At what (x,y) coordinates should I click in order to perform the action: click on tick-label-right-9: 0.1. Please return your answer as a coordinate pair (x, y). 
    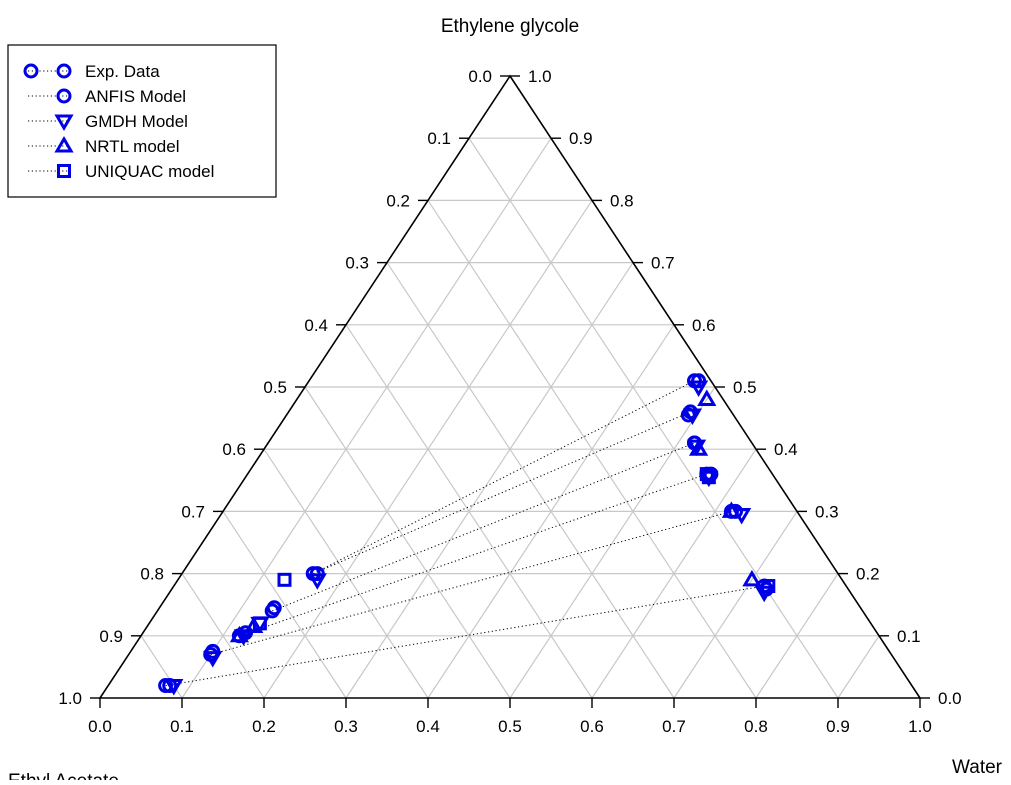
    Looking at the image, I should click on (909, 636).